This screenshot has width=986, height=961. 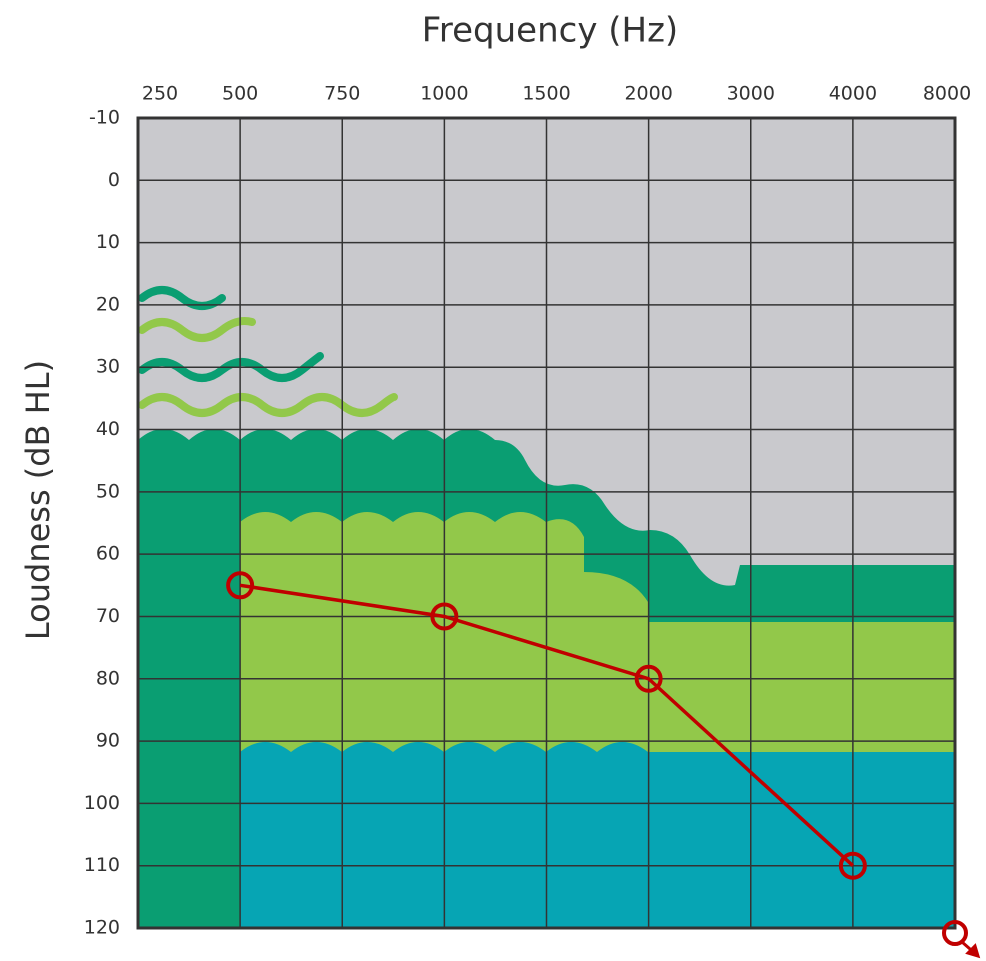 What do you see at coordinates (102, 803) in the screenshot?
I see `y-tick-label: 100` at bounding box center [102, 803].